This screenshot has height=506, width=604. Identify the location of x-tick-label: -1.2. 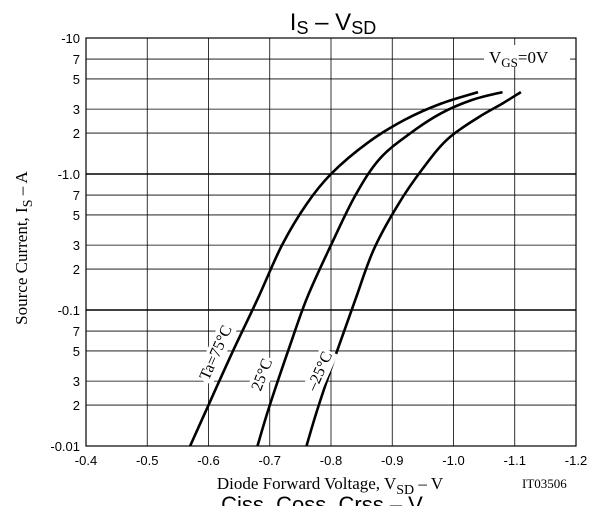
(576, 460).